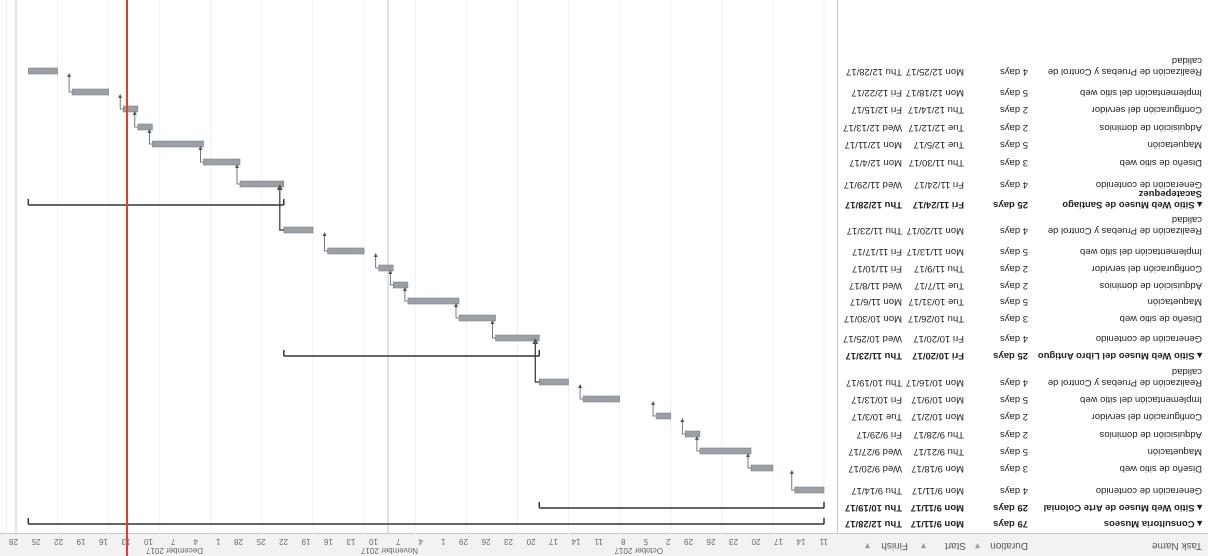  What do you see at coordinates (937, 468) in the screenshot?
I see `task-start: Mon 9/18/17` at bounding box center [937, 468].